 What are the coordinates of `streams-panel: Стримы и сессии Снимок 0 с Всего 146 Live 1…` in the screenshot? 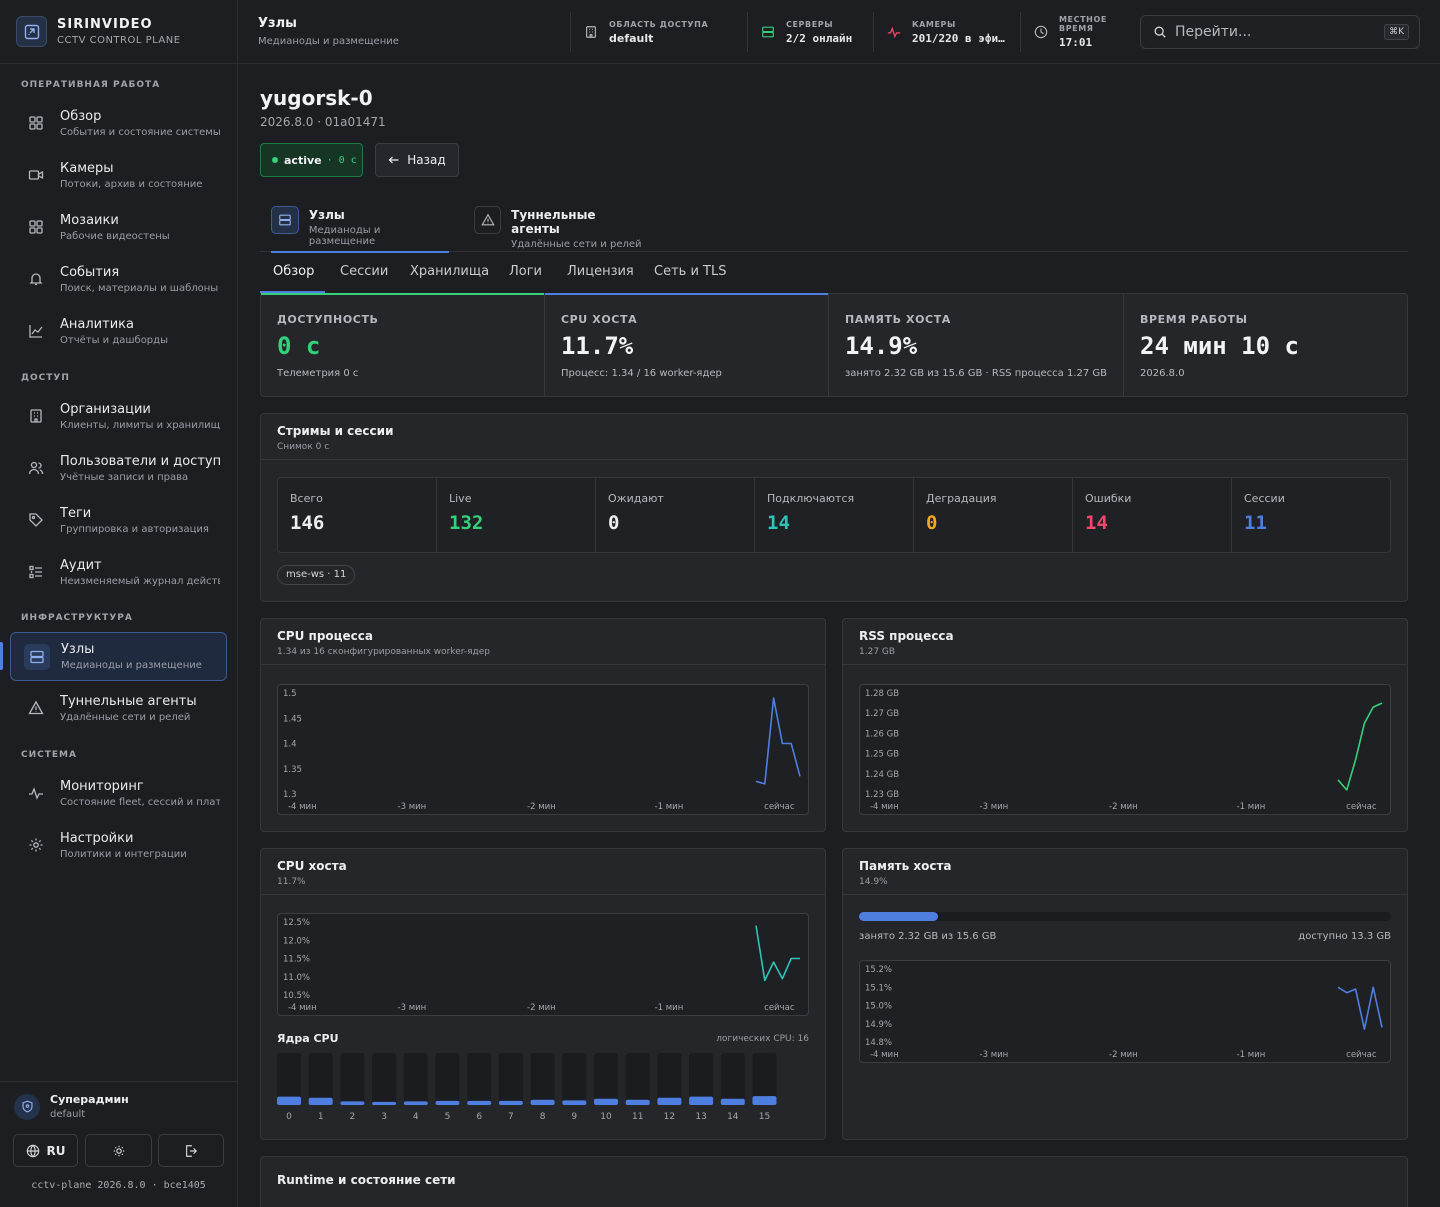 It's located at (834, 507).